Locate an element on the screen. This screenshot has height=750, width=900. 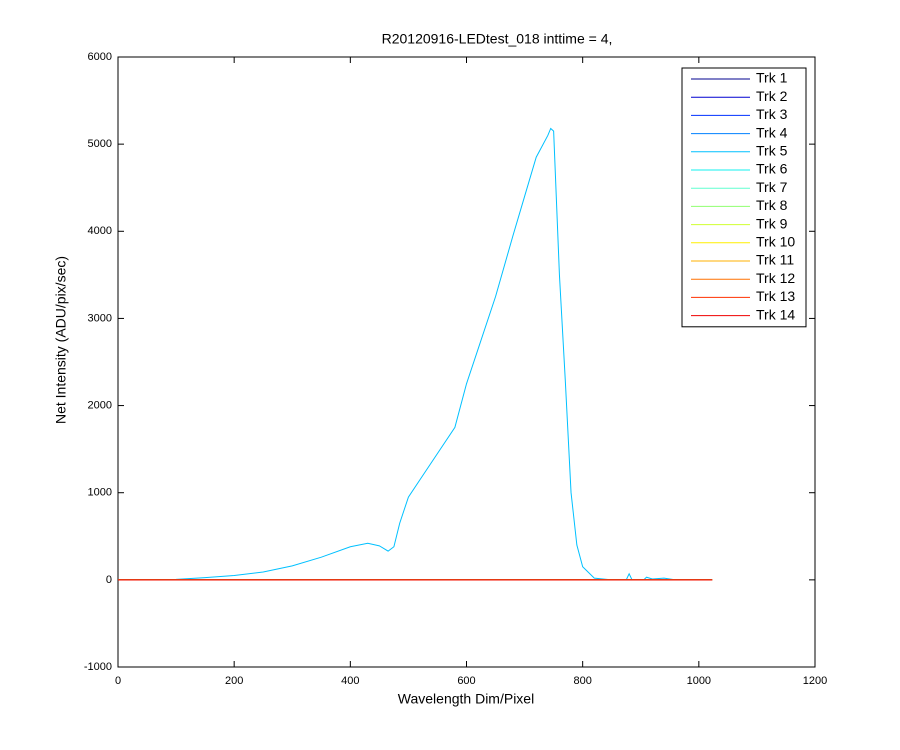
x-tick-label: 200 is located at coordinates (234, 681).